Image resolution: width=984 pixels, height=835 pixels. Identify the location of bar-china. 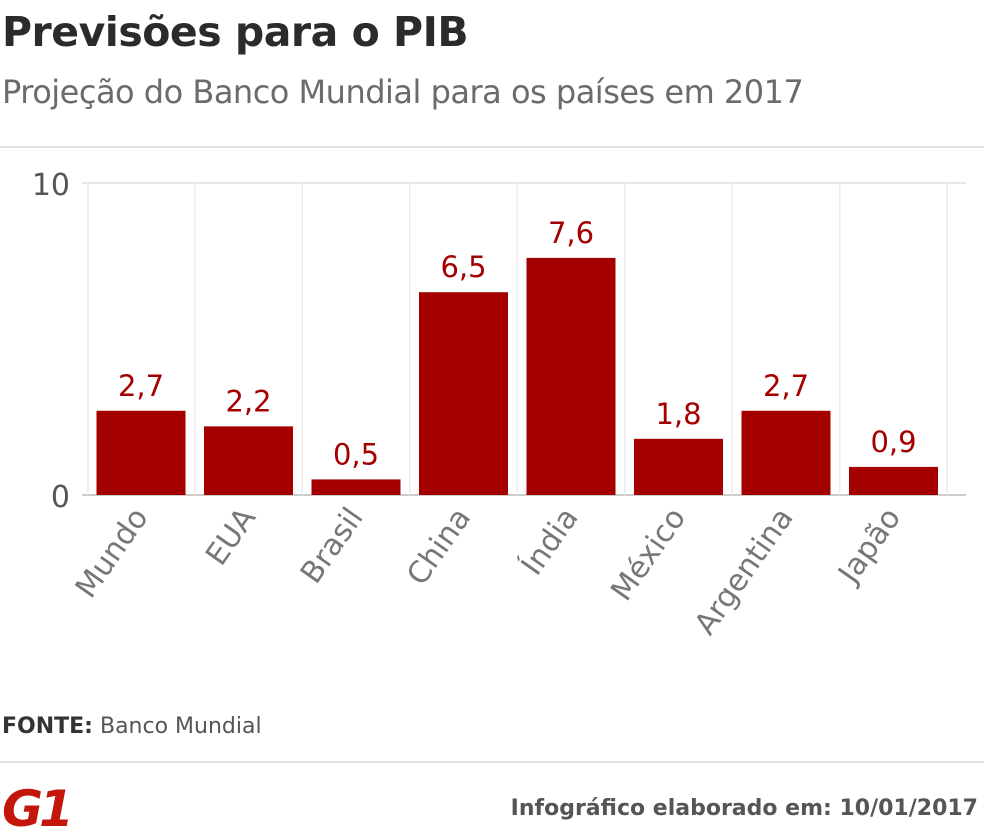
(463, 393).